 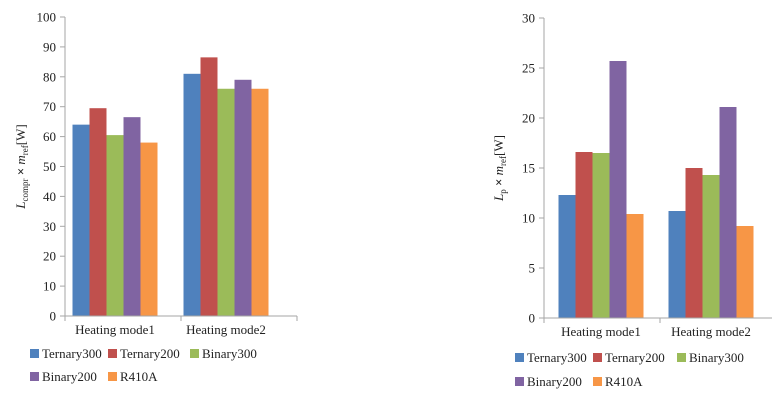 What do you see at coordinates (49, 166) in the screenshot?
I see `y-tick-label: 50` at bounding box center [49, 166].